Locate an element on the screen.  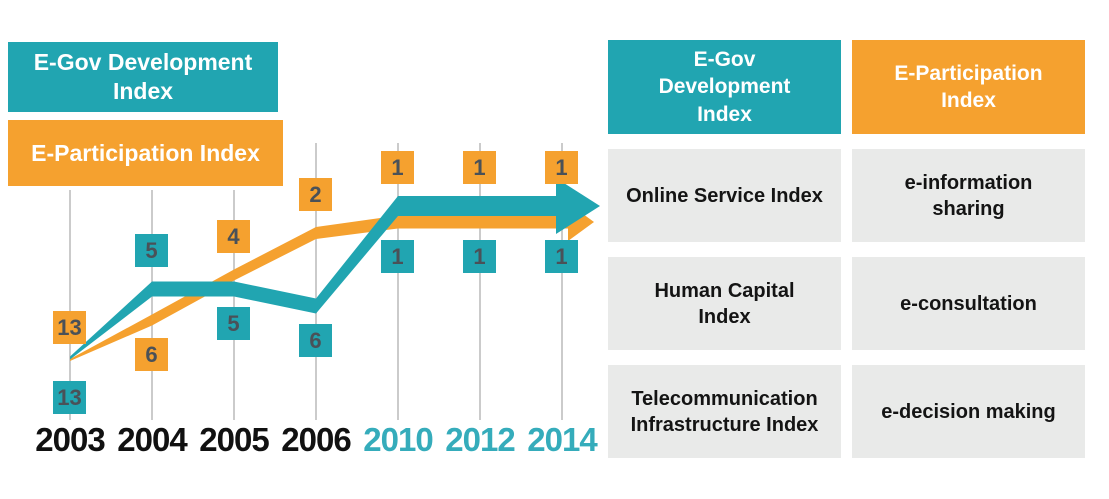
epi-item-e-information: e-information sharing is located at coordinates (968, 195).